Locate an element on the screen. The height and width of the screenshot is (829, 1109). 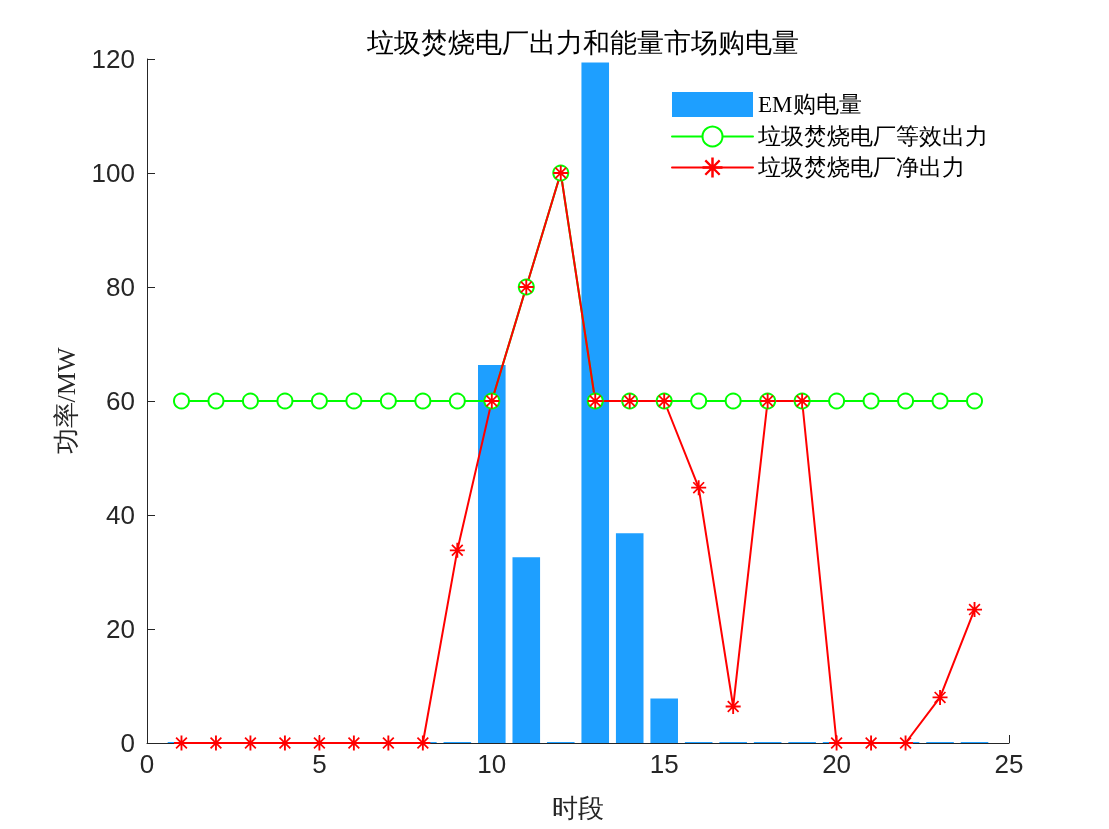
x-tick-label: 15 is located at coordinates (664, 764).